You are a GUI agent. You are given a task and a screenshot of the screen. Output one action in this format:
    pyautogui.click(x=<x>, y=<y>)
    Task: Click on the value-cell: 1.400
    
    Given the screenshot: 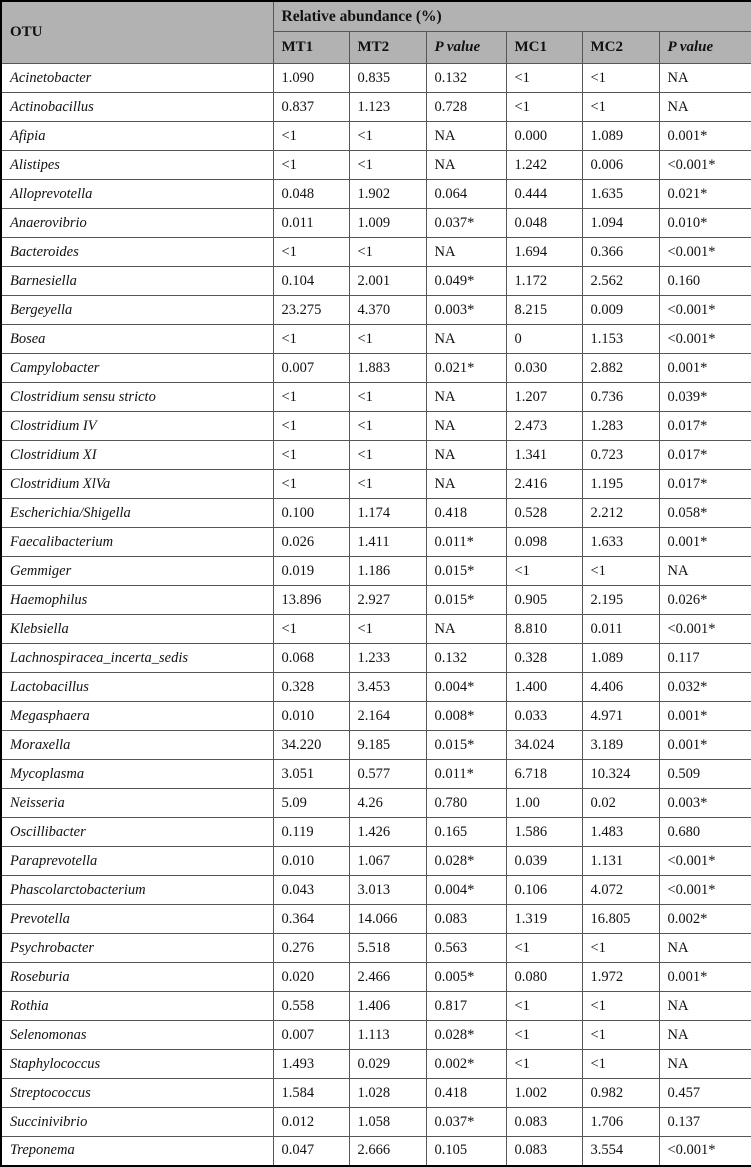 What is the action you would take?
    pyautogui.click(x=544, y=687)
    